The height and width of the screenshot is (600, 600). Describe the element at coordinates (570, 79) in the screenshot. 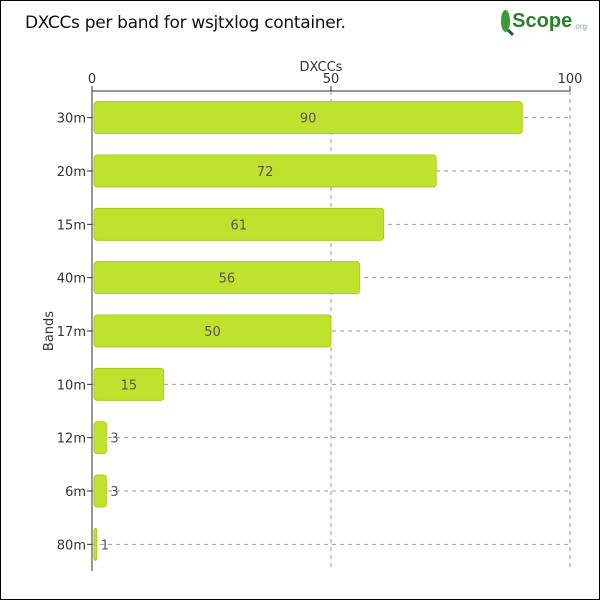

I see `x-tick-label: 100` at that location.